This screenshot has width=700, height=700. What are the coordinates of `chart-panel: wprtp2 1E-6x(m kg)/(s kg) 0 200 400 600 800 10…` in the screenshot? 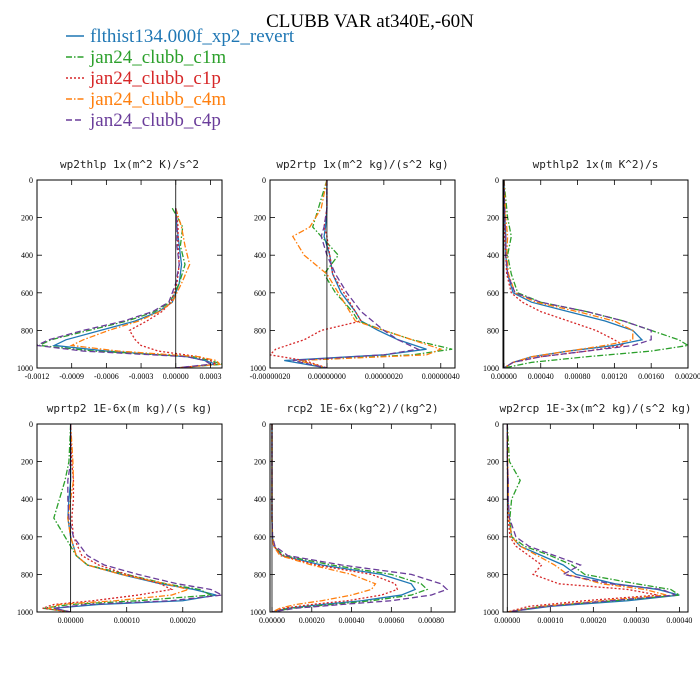 It's located at (120, 513).